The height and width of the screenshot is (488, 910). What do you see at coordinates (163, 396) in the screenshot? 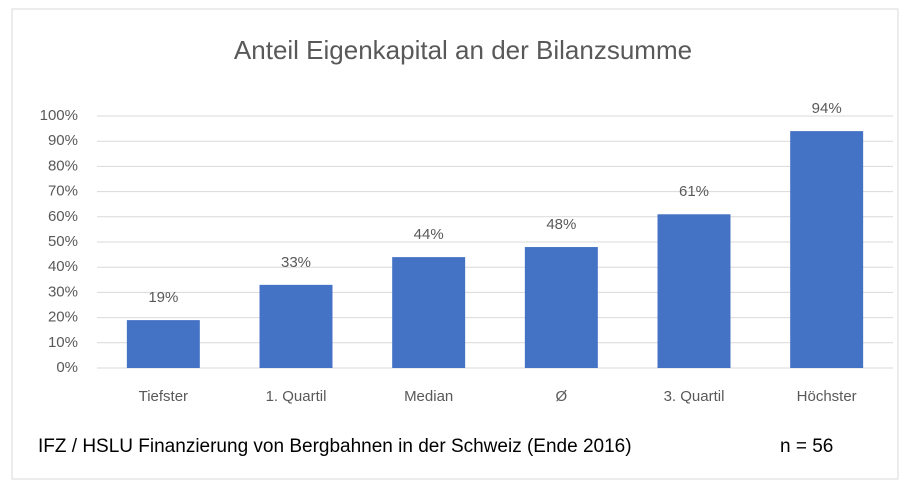
I see `x-tick-label: Tiefster` at bounding box center [163, 396].